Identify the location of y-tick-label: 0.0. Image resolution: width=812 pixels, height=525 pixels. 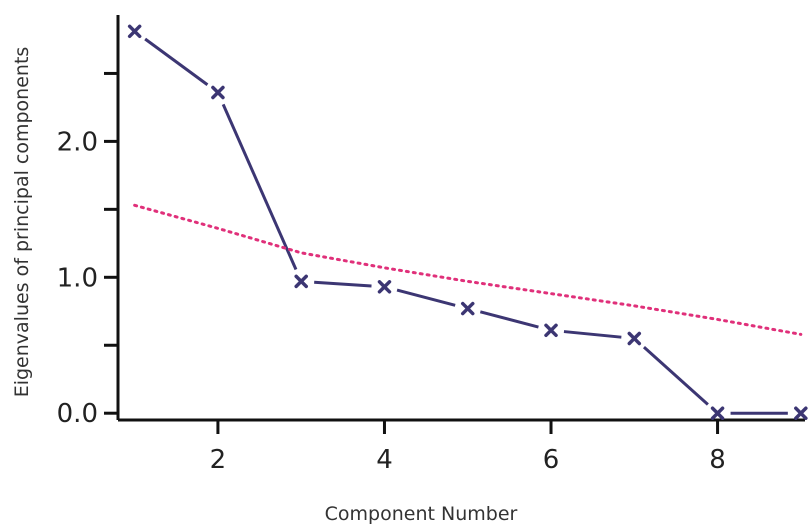
(77, 414).